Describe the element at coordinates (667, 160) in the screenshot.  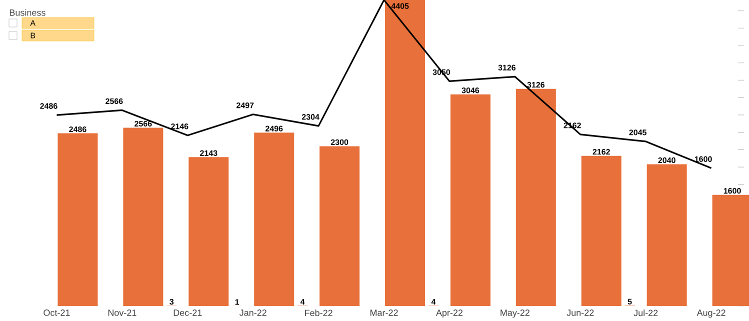
I see `data-label: 2040` at that location.